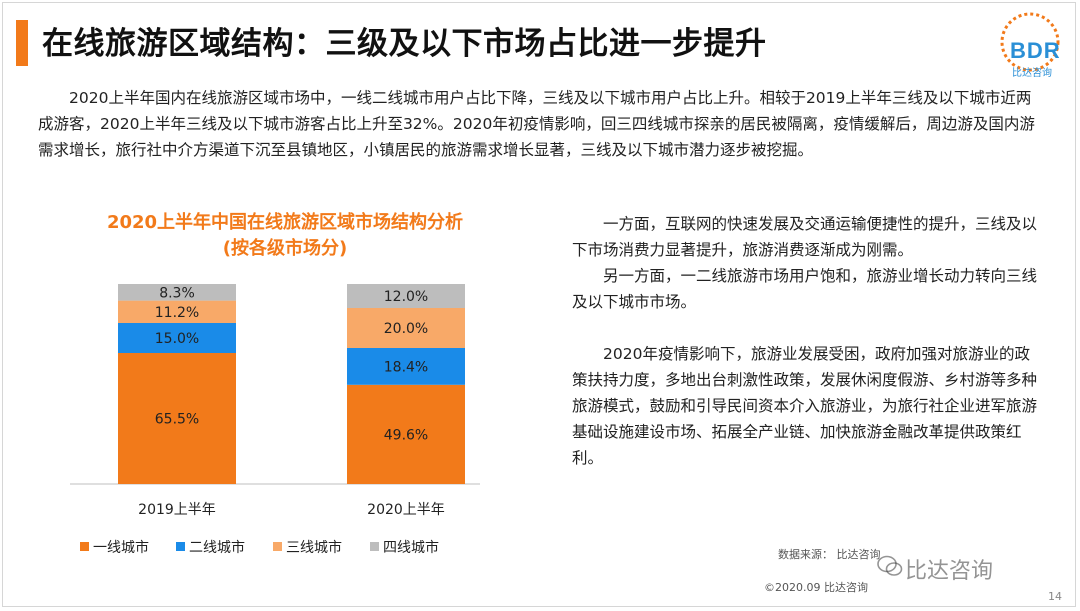 This screenshot has width=1080, height=611. I want to click on bar-data-label: 12.0%, so click(406, 297).